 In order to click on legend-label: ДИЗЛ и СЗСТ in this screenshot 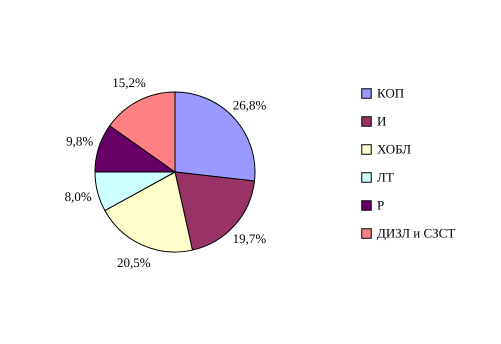, I will do `click(416, 233)`.